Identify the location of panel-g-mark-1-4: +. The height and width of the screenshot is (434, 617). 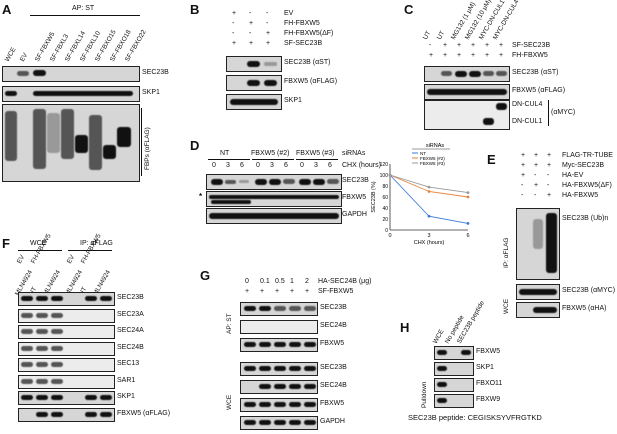
(307, 291).